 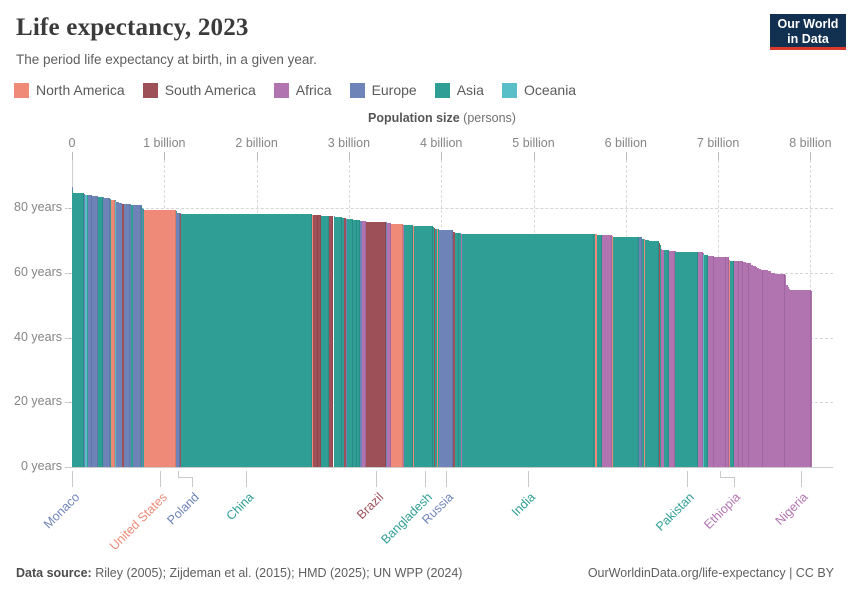 I want to click on bar-sweden, so click(x=104, y=332).